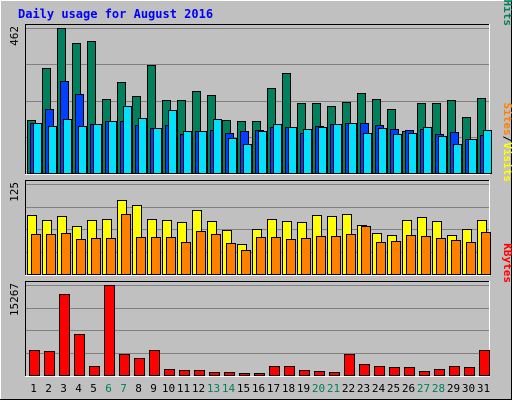 This screenshot has width=512, height=400. What do you see at coordinates (93, 388) in the screenshot?
I see `x-tick-label: 5` at bounding box center [93, 388].